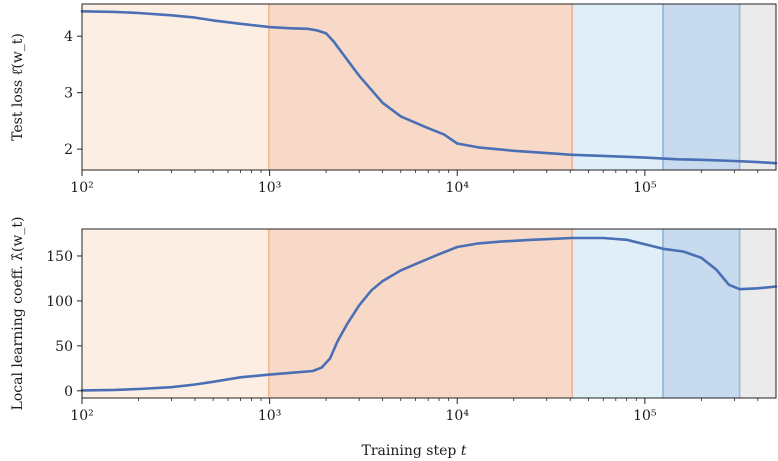 This screenshot has height=461, width=778. I want to click on y-tick-label: 100, so click(59, 302).